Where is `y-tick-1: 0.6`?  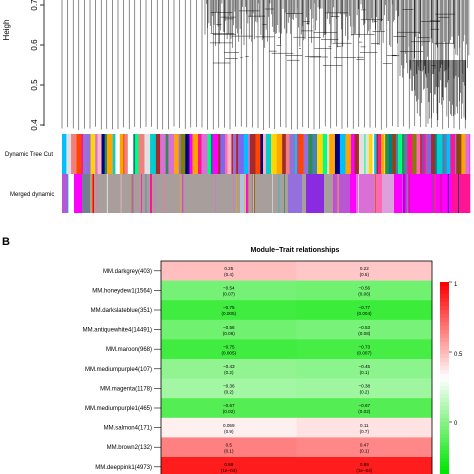 y-tick-1: 0.6 is located at coordinates (37, 45).